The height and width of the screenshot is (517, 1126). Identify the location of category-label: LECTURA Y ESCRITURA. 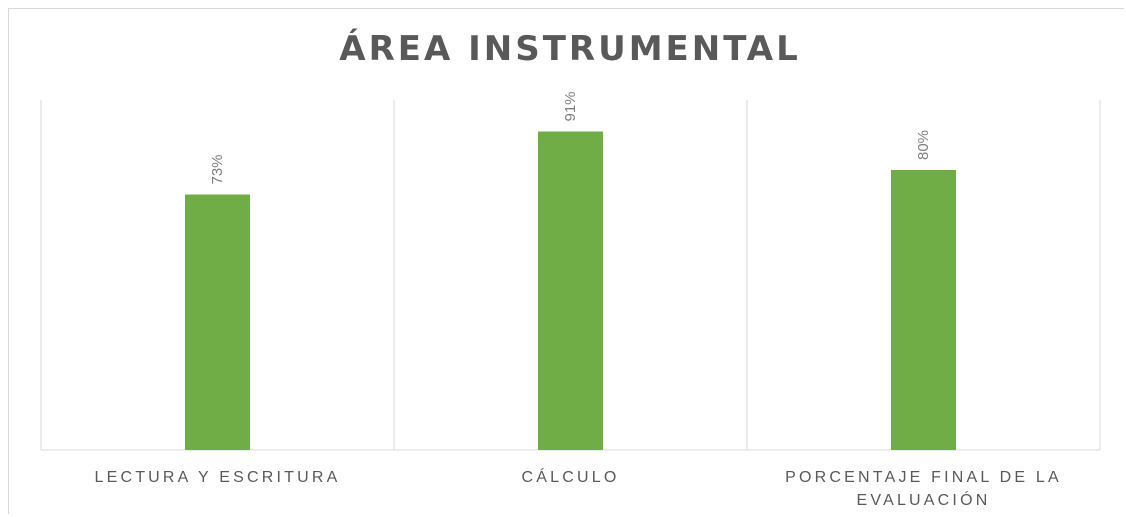
(217, 477).